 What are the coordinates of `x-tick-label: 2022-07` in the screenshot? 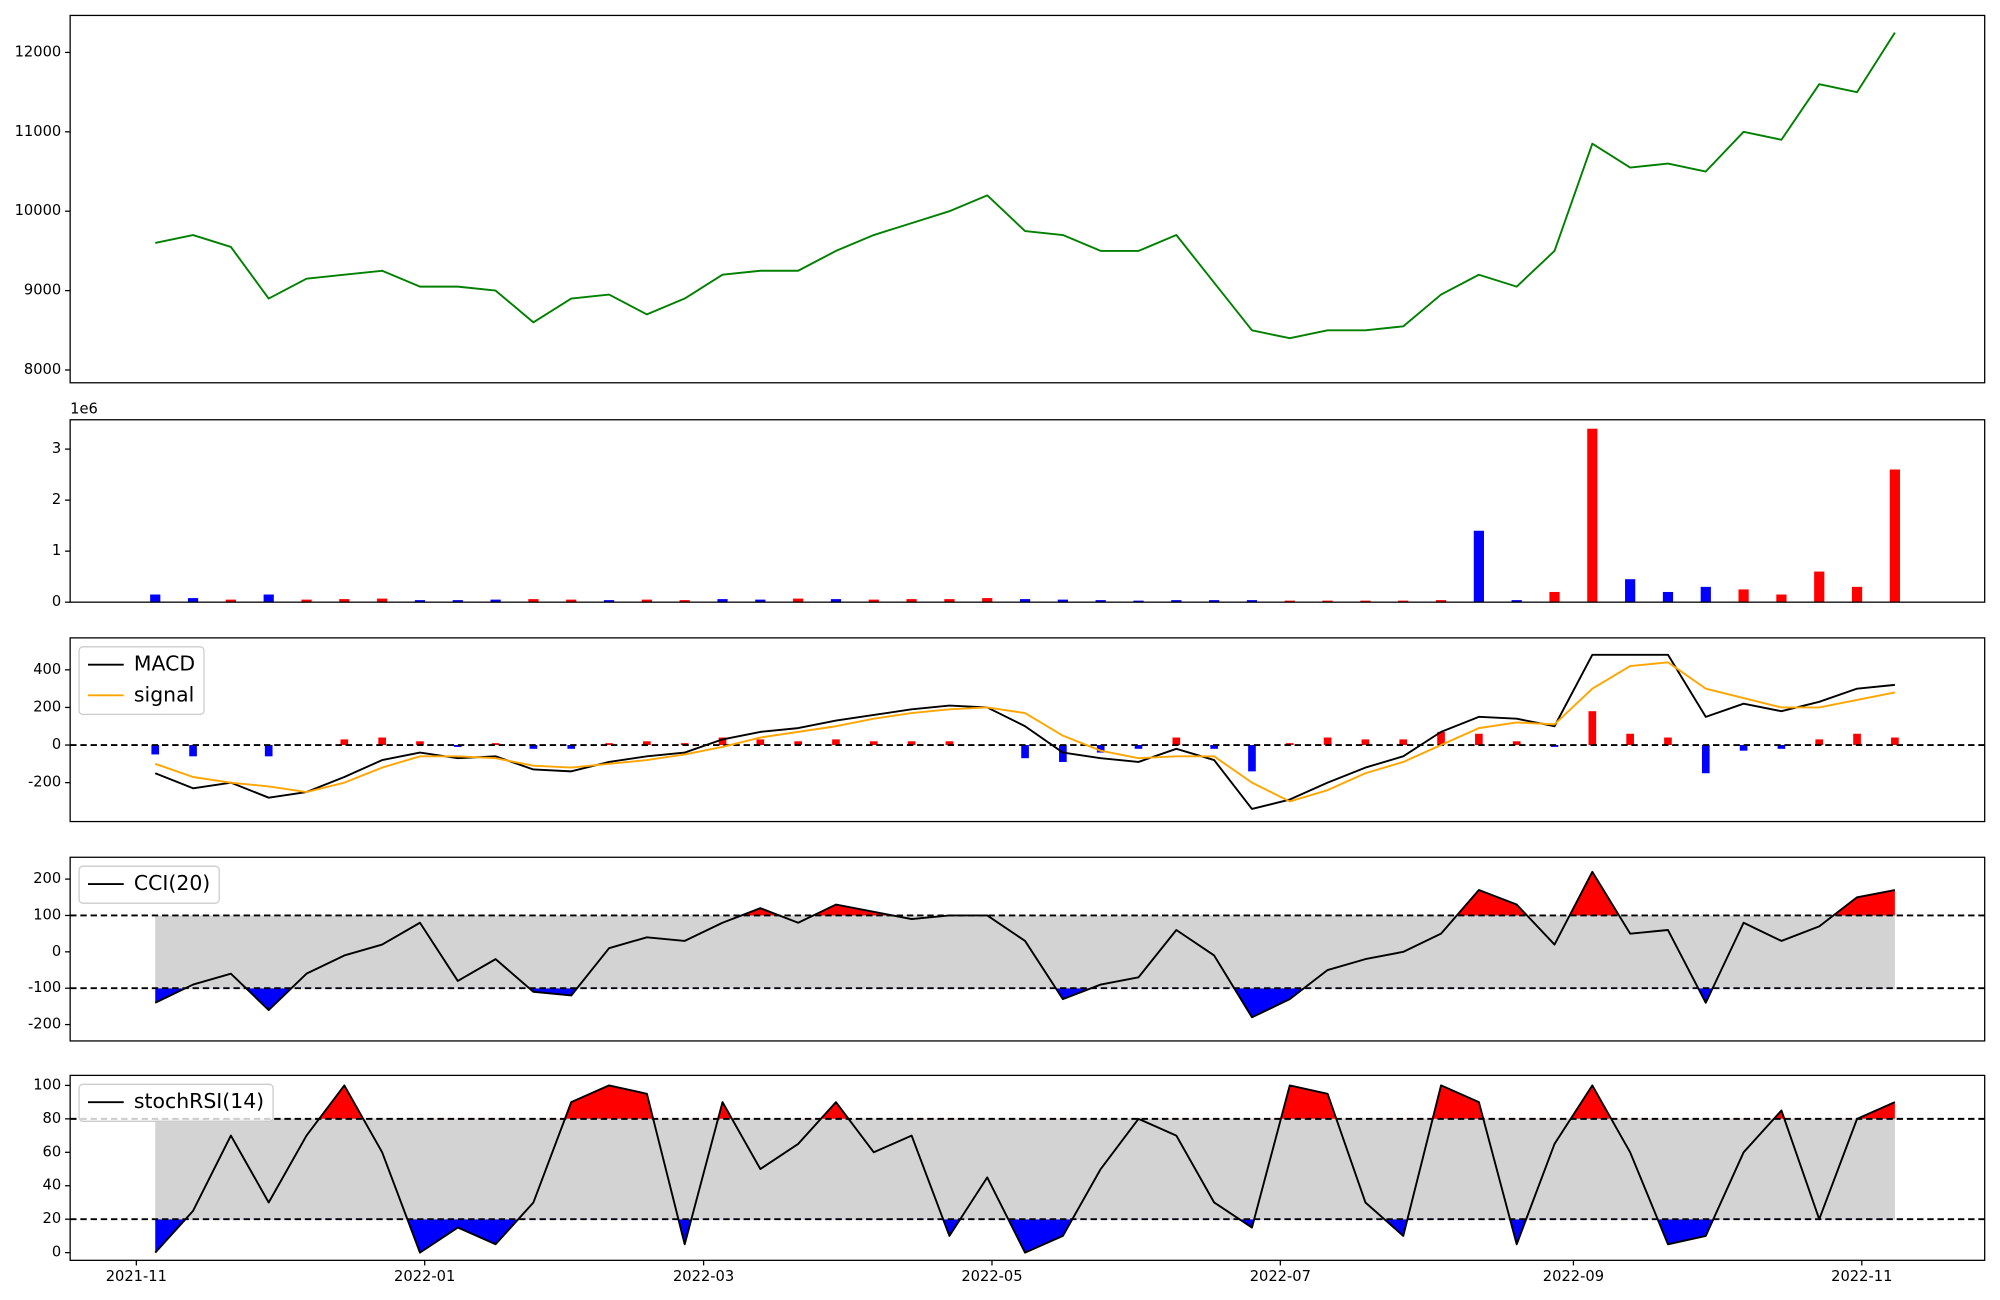 It's located at (1280, 1276).